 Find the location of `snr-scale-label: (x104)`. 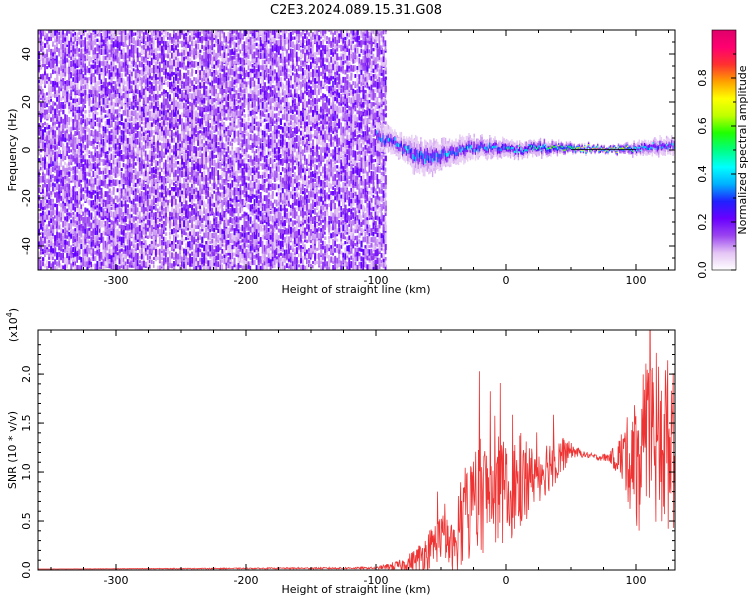

snr-scale-label: (x104) is located at coordinates (12, 325).